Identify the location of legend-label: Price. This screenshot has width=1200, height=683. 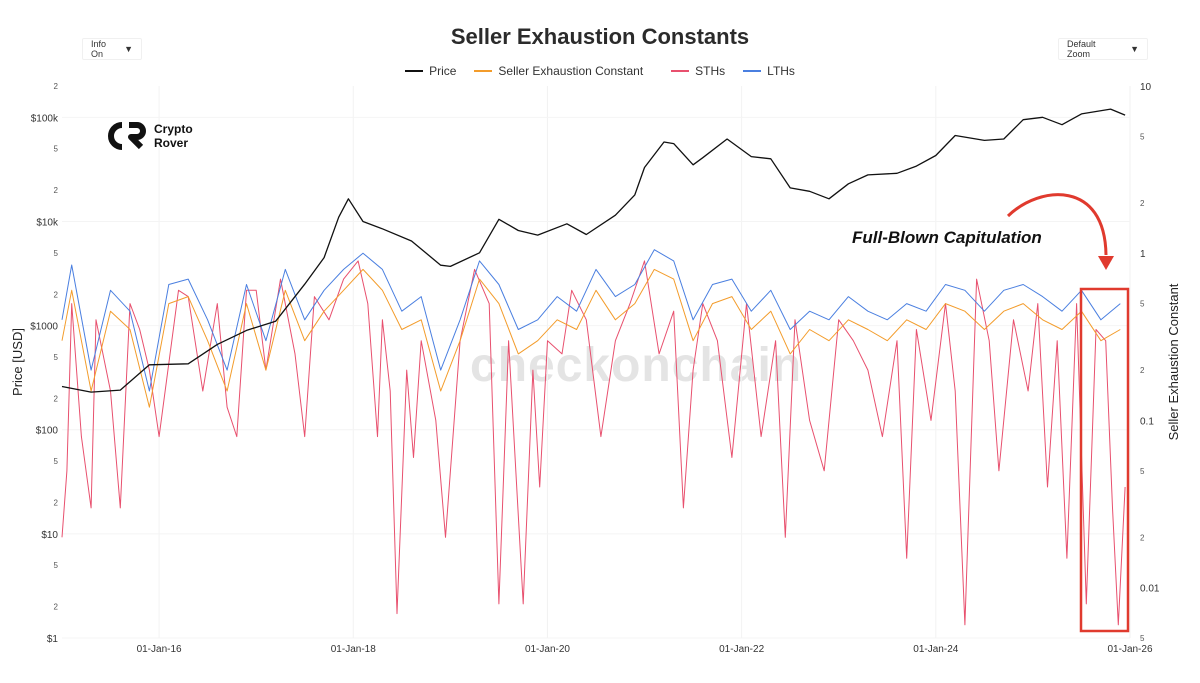
(443, 71).